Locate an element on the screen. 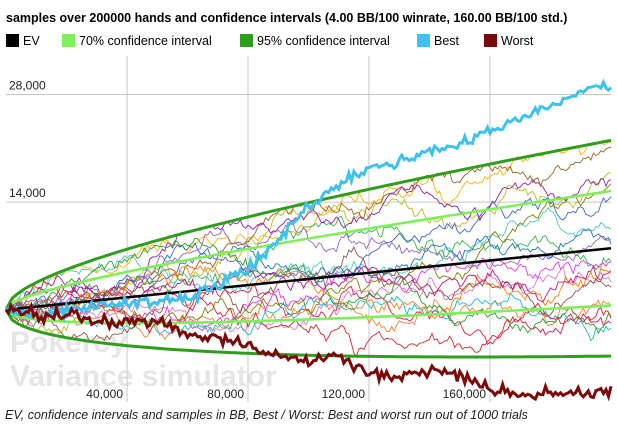 The image size is (617, 430). x-tick-label: 120,000 is located at coordinates (344, 394).